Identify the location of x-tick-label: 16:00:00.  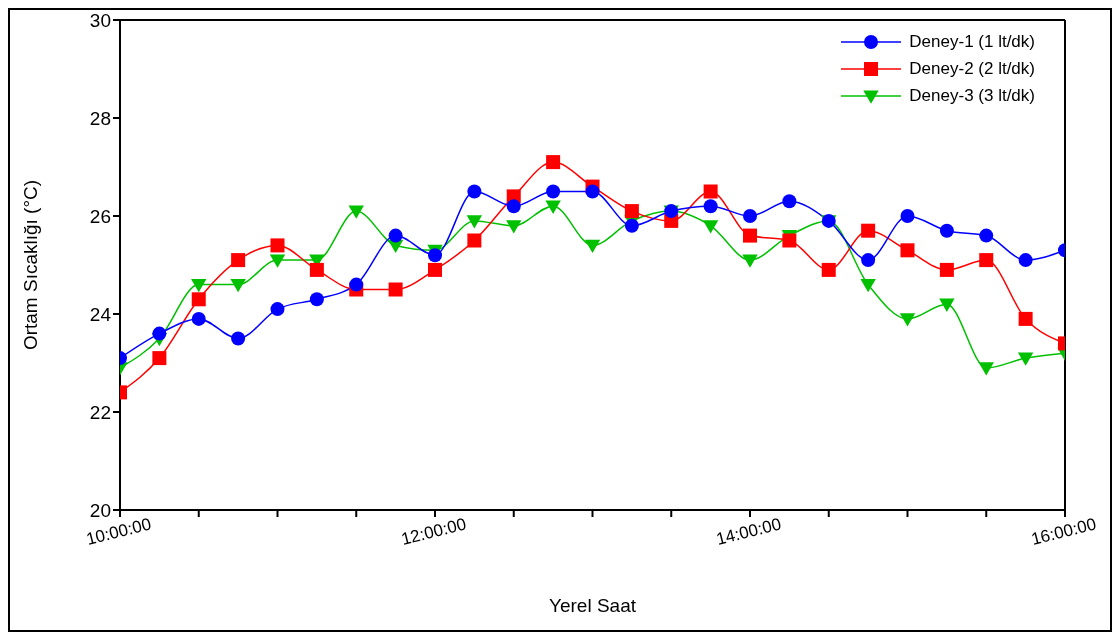
(1064, 531).